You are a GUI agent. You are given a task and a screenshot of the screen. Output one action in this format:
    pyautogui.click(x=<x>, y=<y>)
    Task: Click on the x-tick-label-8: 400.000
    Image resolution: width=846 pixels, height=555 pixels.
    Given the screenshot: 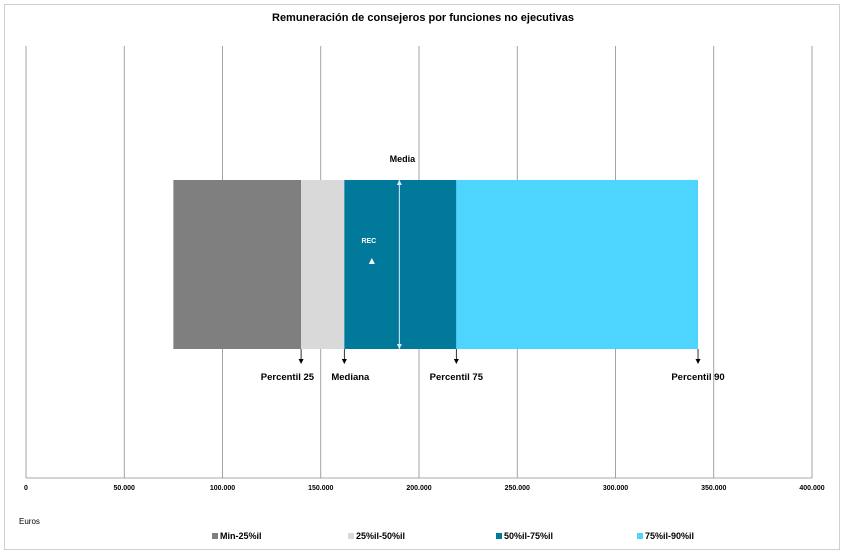 What is the action you would take?
    pyautogui.click(x=811, y=488)
    